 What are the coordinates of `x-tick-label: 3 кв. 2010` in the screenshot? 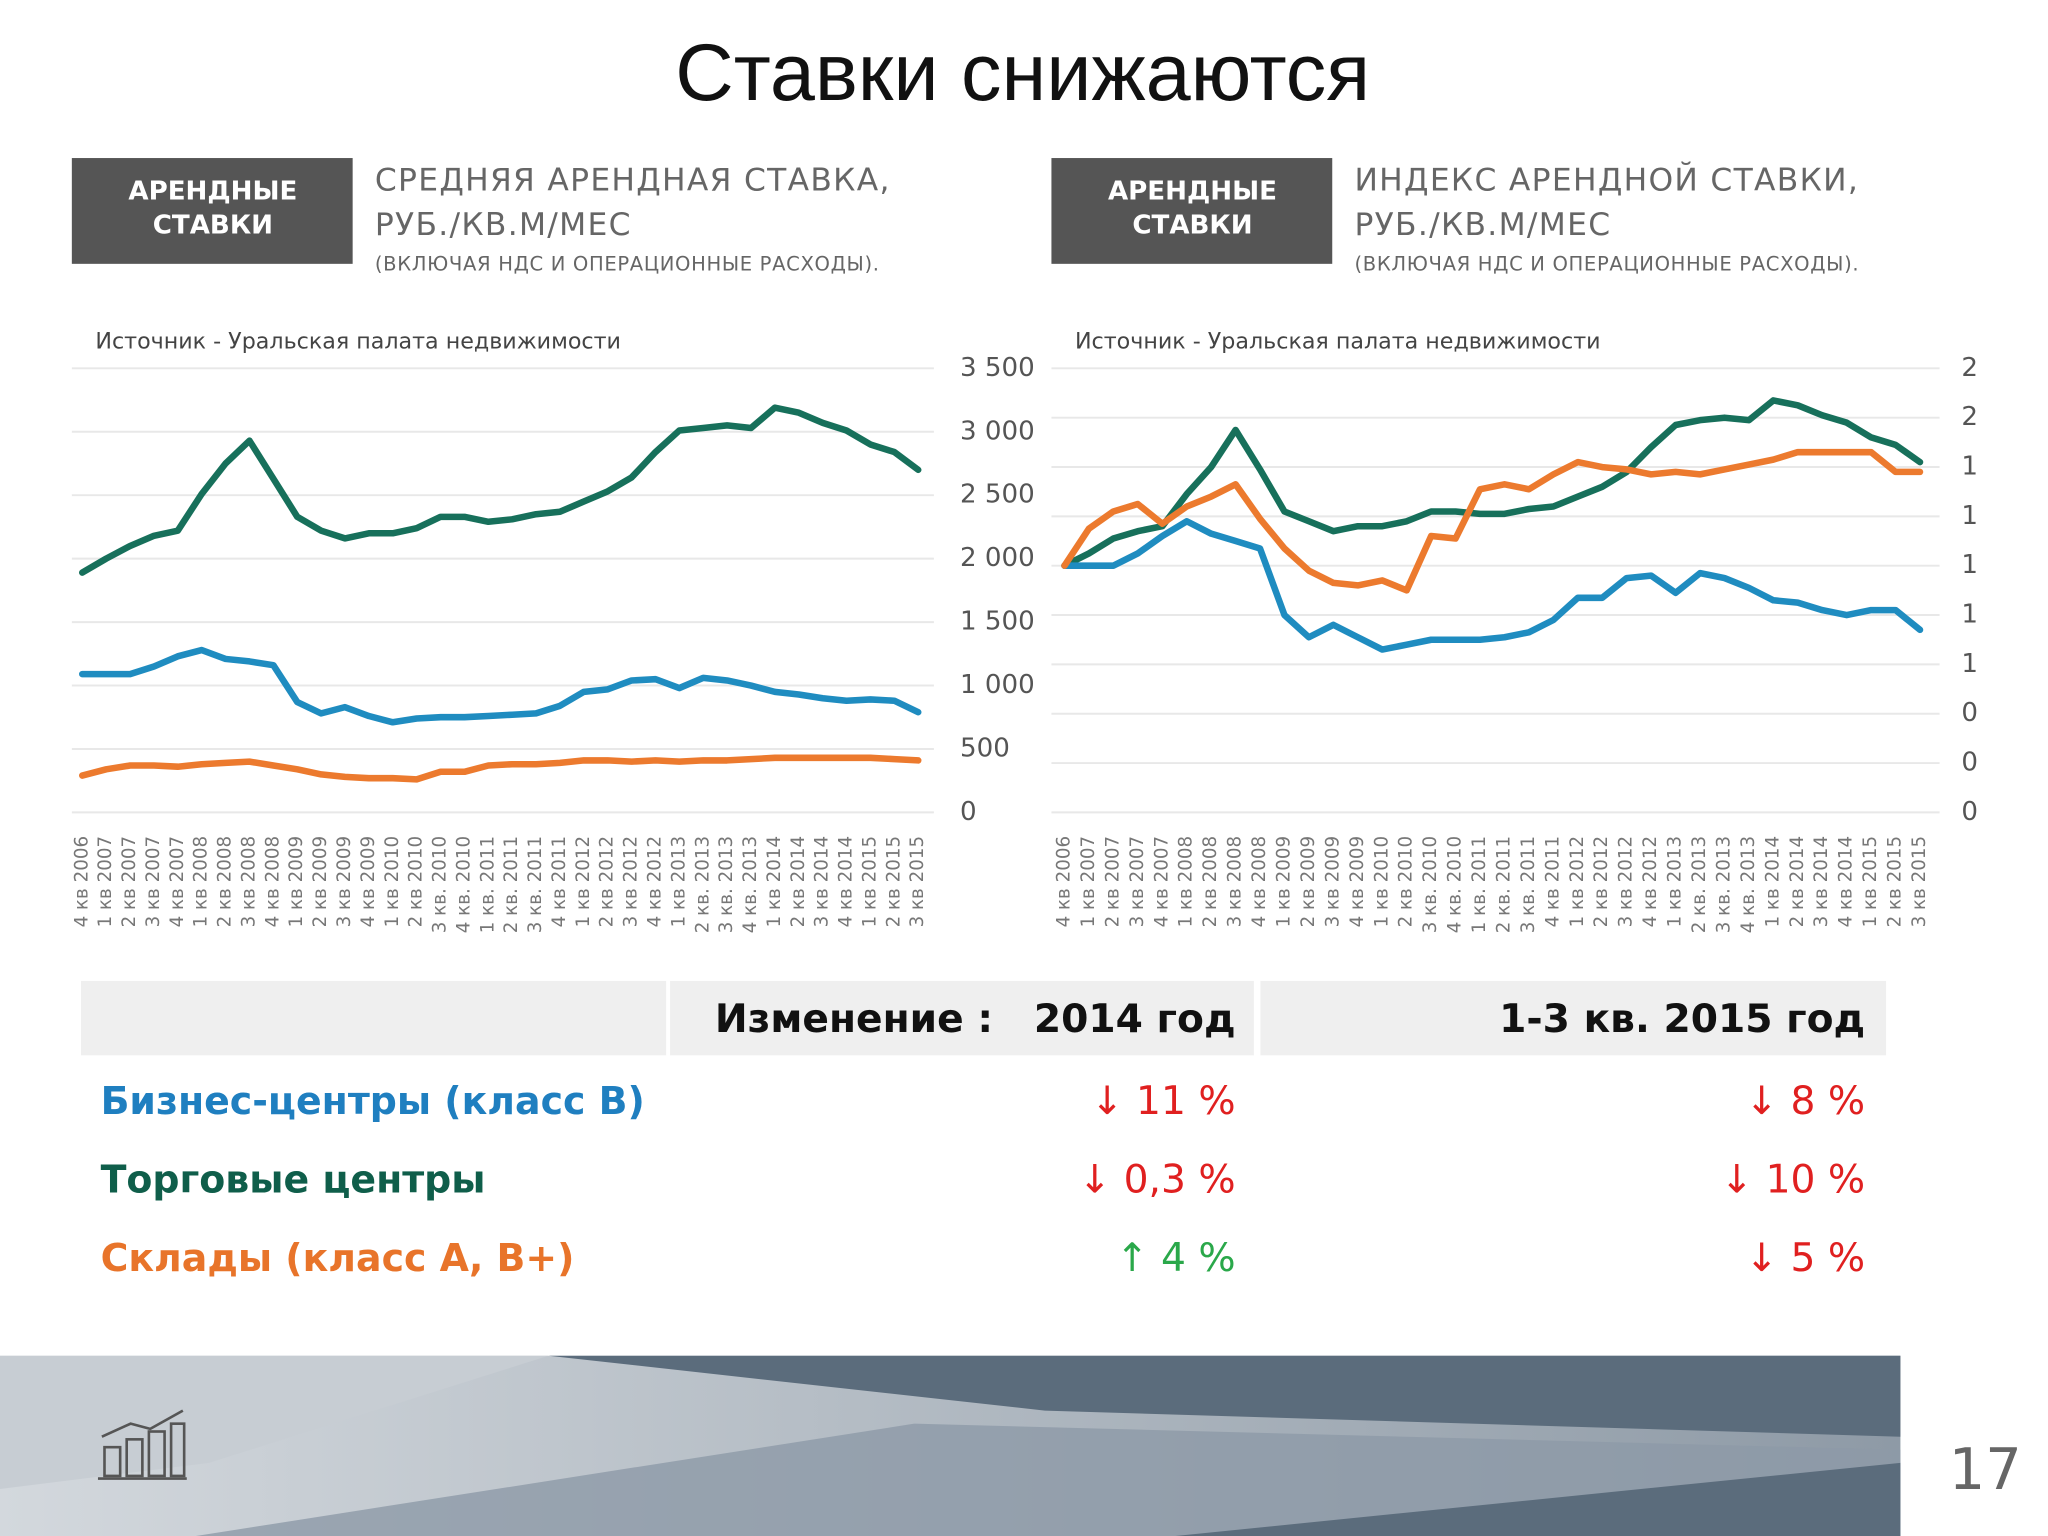 It's located at (1430, 884).